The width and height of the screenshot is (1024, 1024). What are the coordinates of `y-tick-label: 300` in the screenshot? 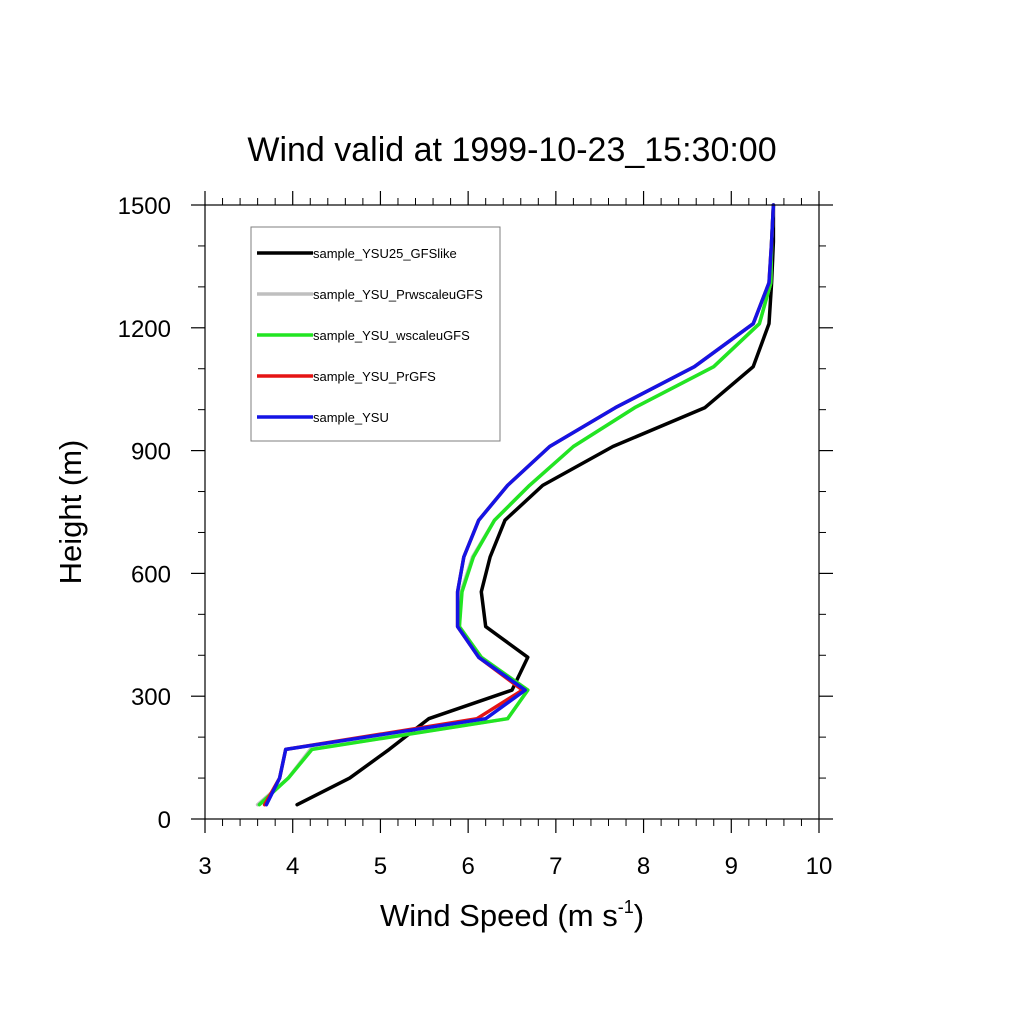 It's located at (151, 697).